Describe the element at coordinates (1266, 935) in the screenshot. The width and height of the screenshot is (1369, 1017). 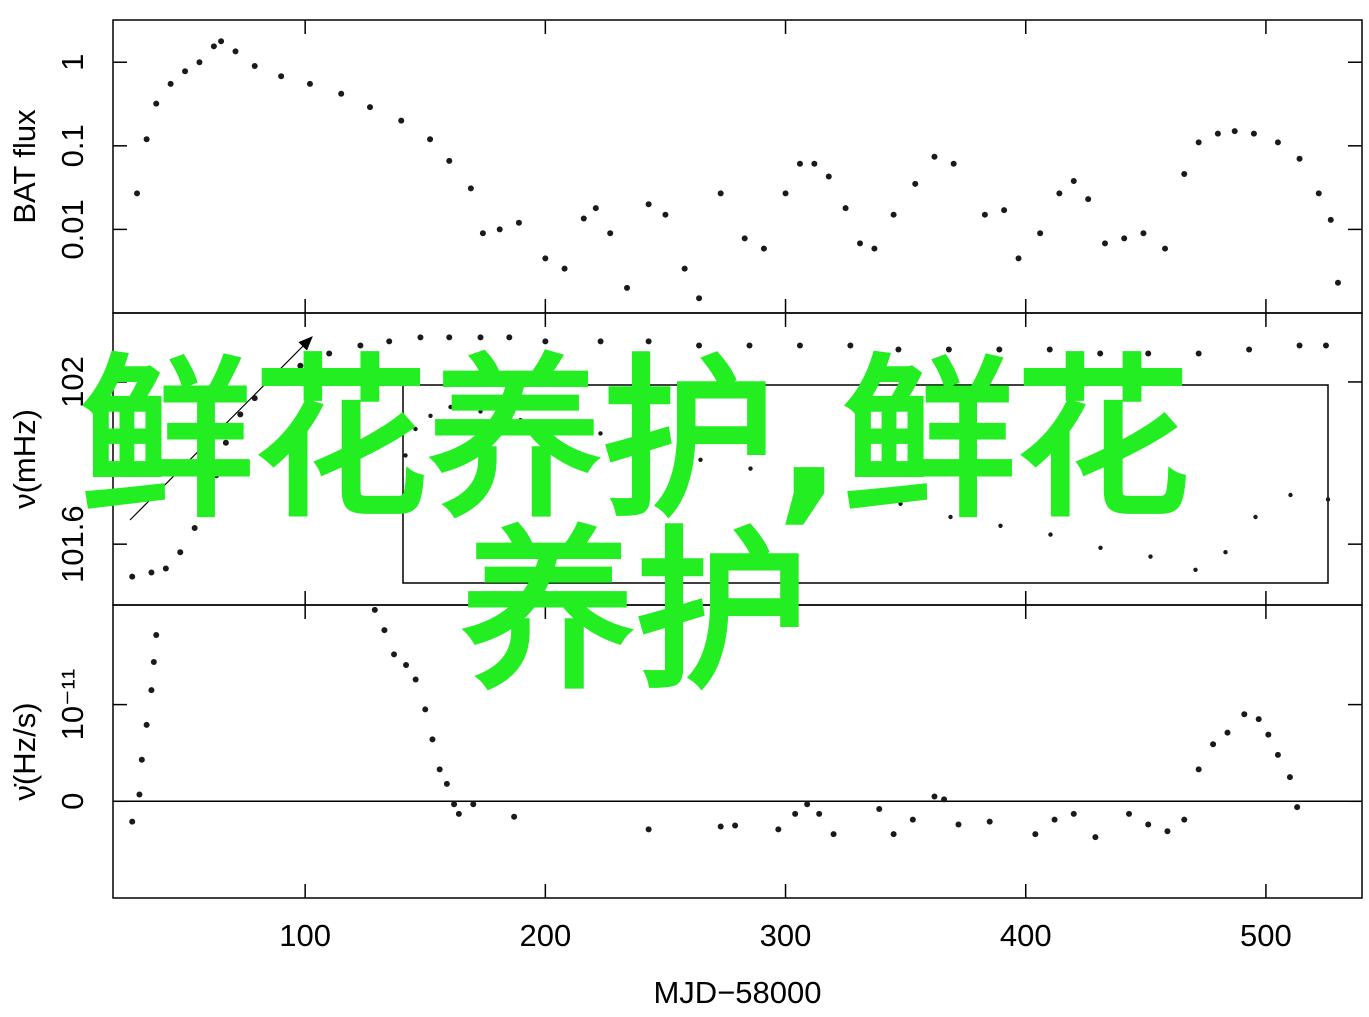
I see `x-tick-label: 500` at that location.